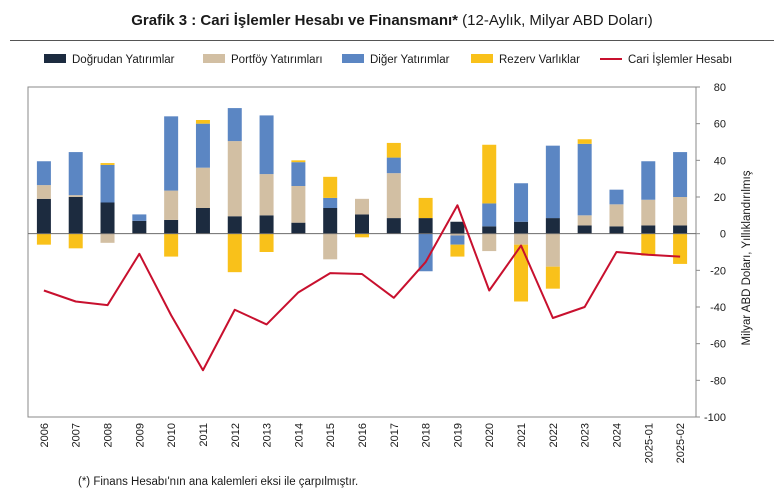  I want to click on bar-rezerv-varl-klar-2023, so click(584, 141).